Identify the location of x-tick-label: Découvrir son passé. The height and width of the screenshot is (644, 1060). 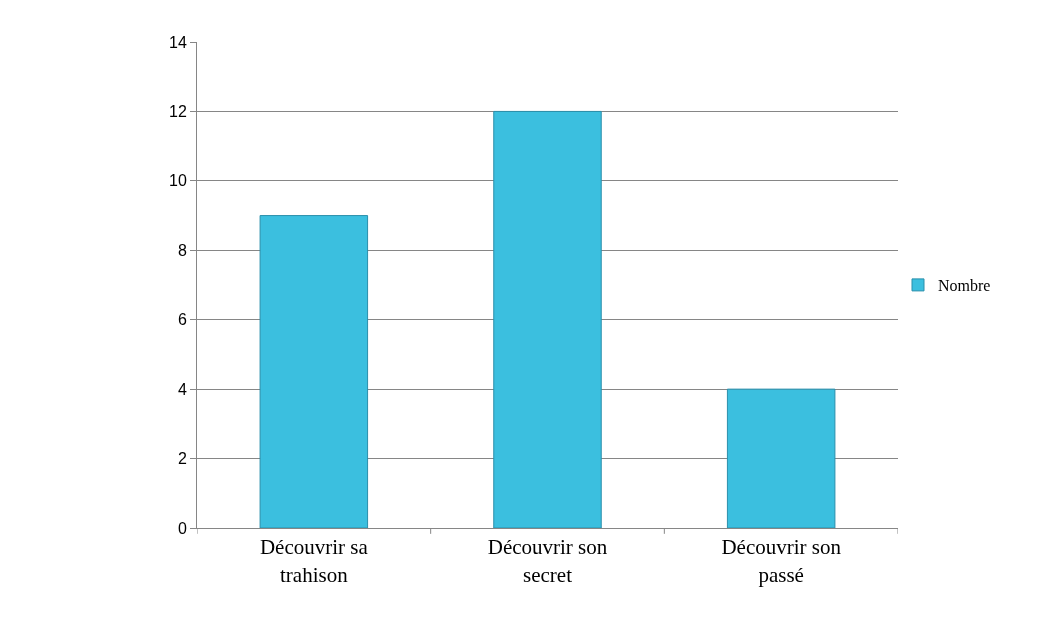
(781, 561).